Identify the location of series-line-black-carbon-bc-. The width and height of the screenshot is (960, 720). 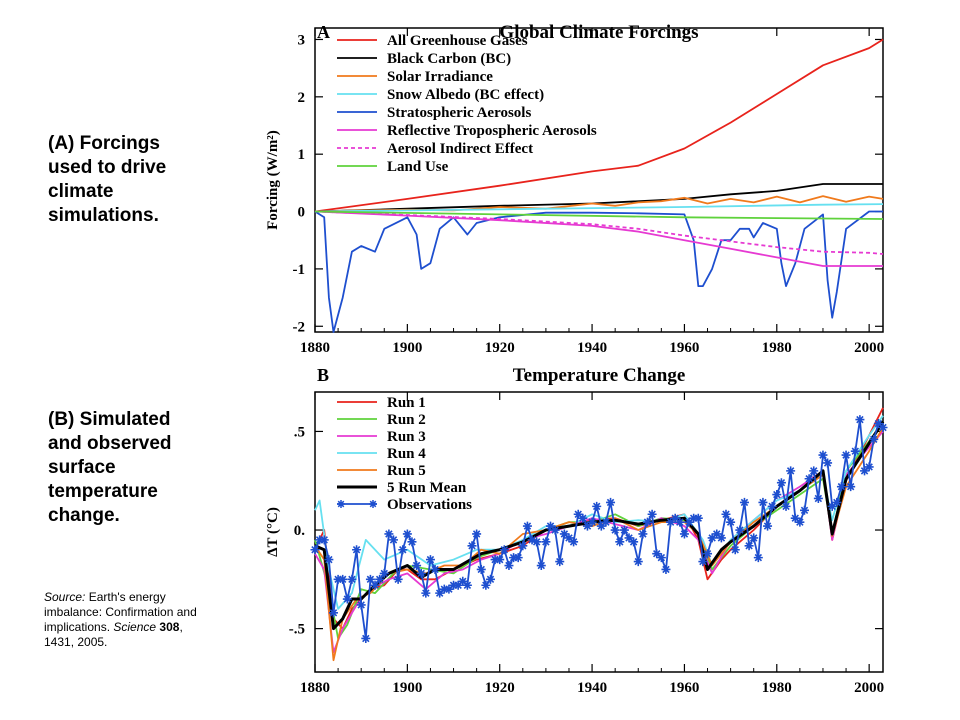
(598, 198).